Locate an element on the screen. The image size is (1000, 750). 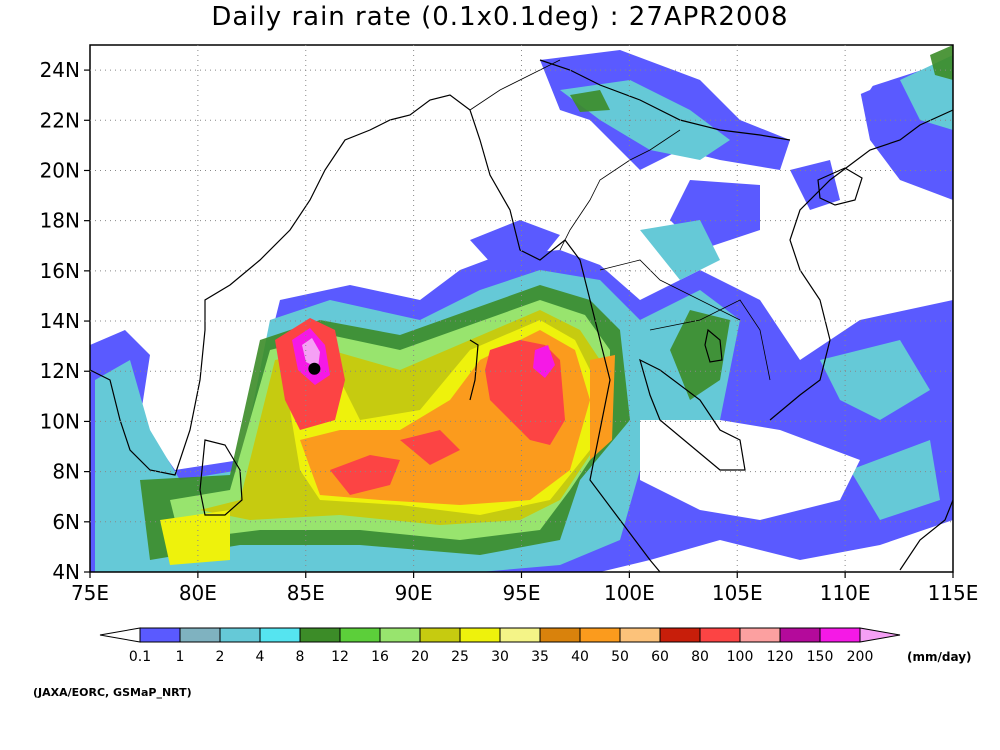
legend-level-label: 60 is located at coordinates (660, 657).